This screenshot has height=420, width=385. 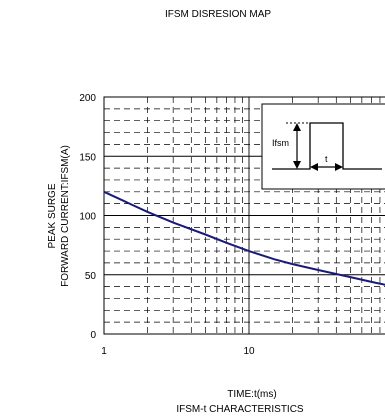 I want to click on inset-t-label: t, so click(x=326, y=159).